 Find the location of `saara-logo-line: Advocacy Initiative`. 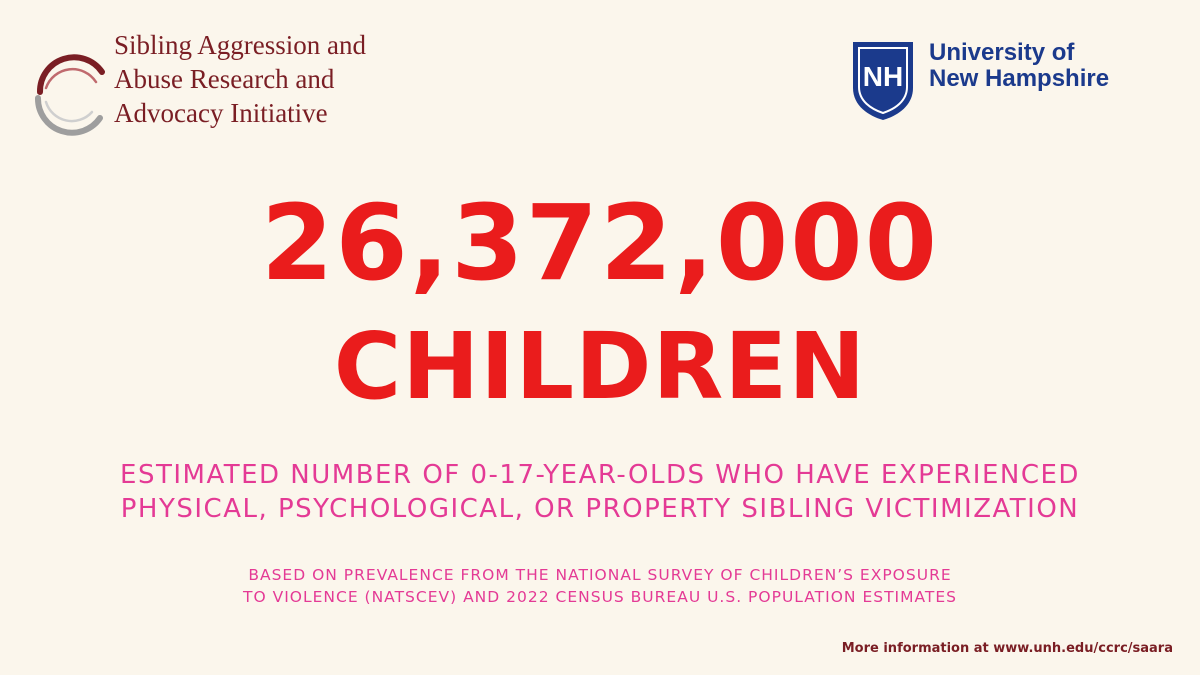

saara-logo-line: Advocacy Initiative is located at coordinates (221, 113).